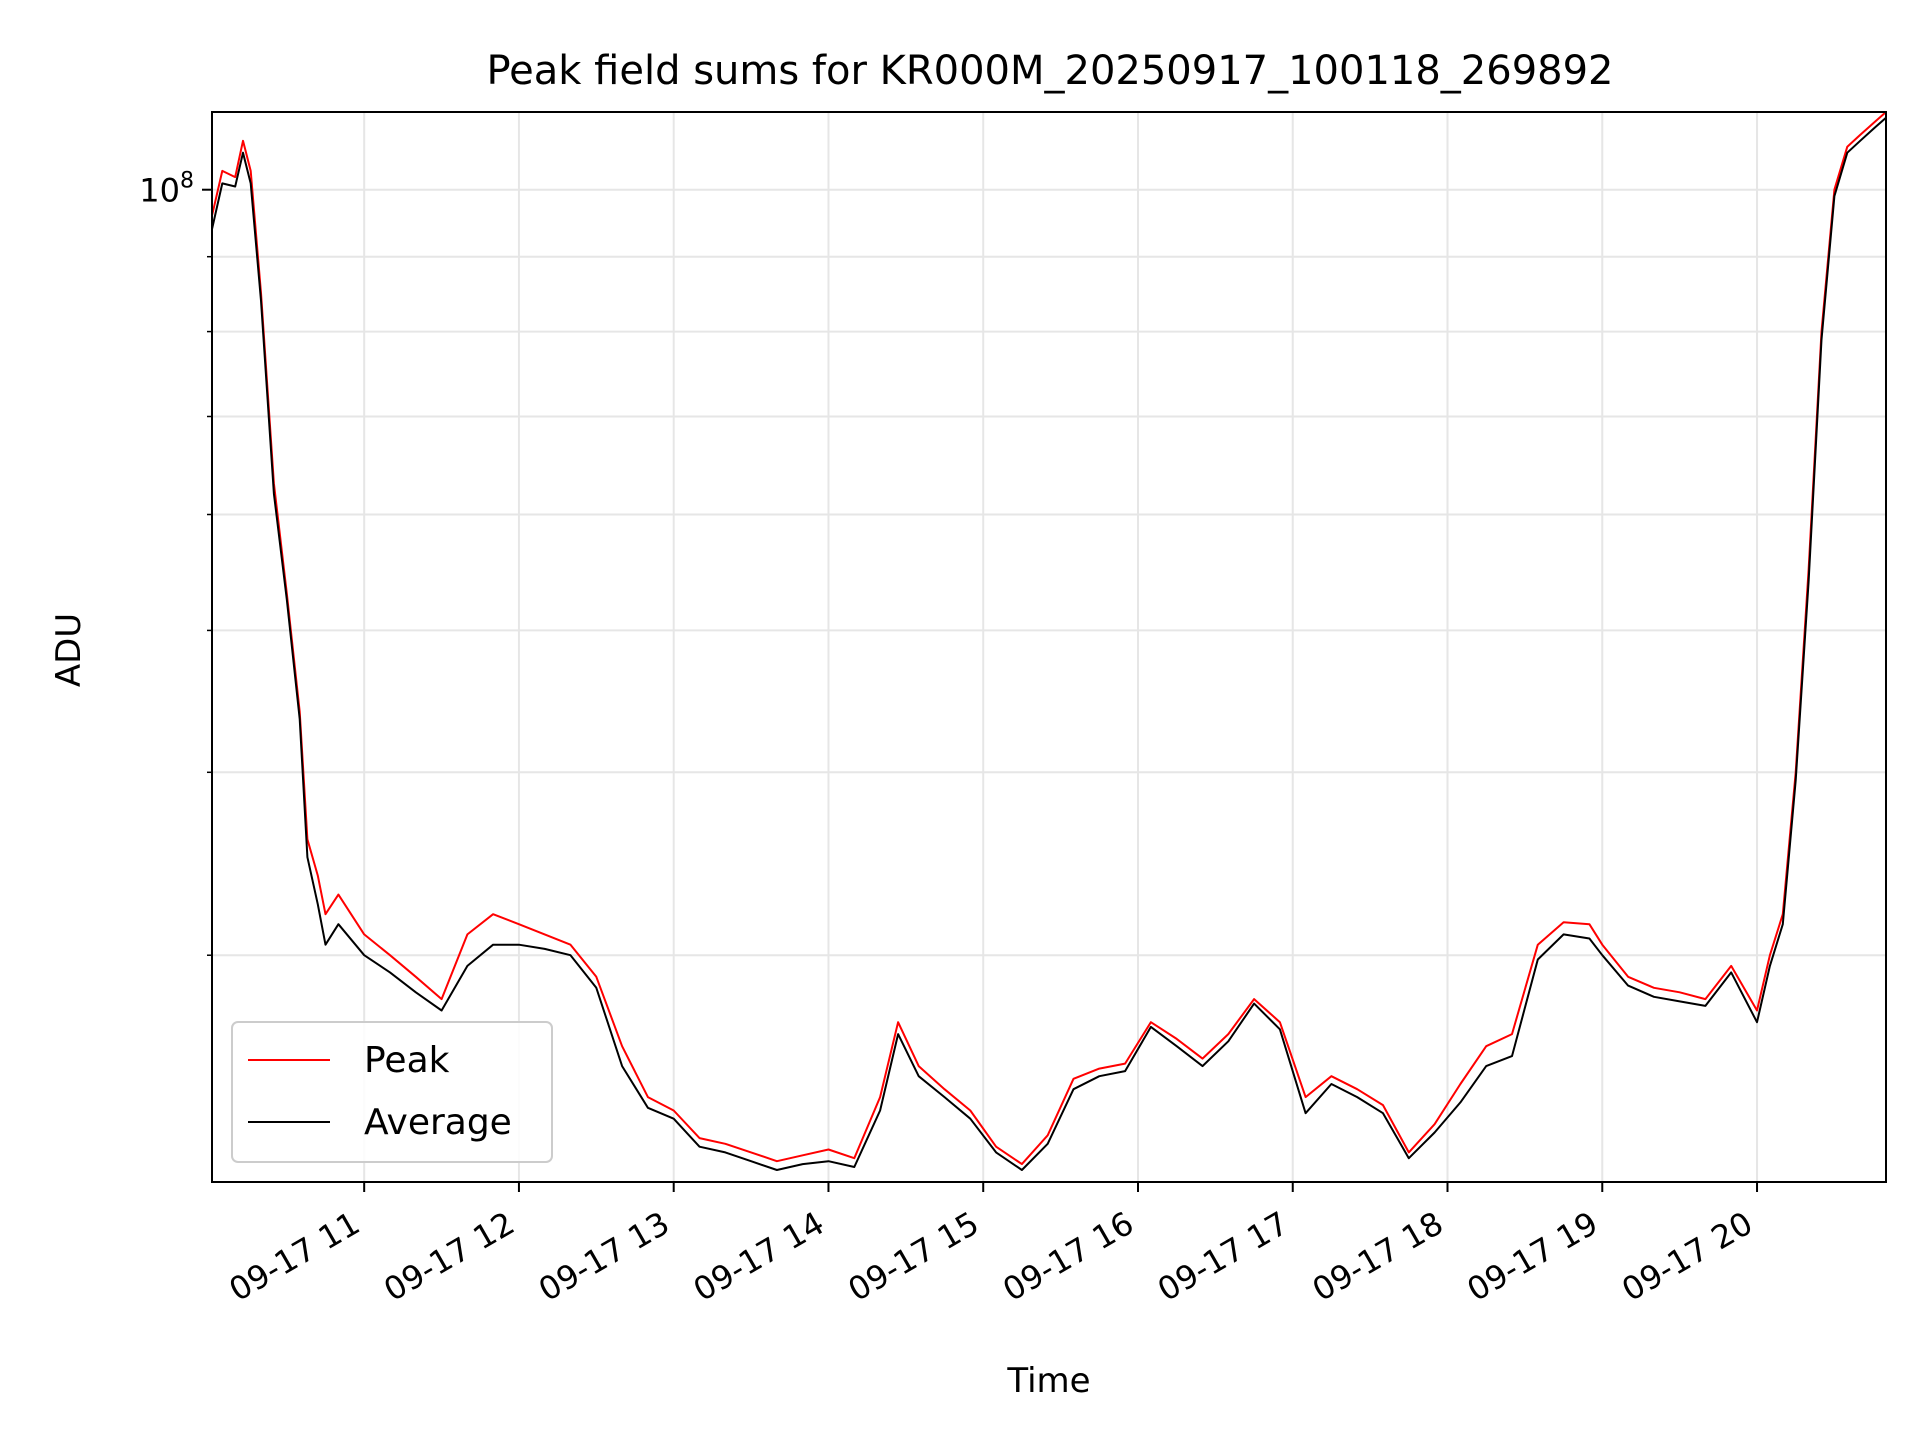 The height and width of the screenshot is (1440, 1920). I want to click on legend-box, so click(392, 1092).